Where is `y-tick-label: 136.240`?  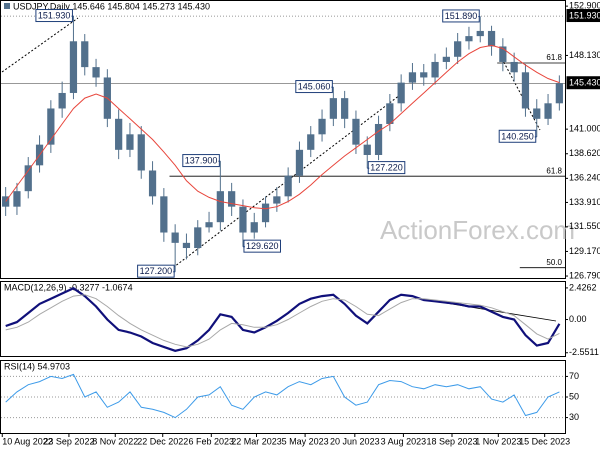
y-tick-label: 136.240 is located at coordinates (584, 178).